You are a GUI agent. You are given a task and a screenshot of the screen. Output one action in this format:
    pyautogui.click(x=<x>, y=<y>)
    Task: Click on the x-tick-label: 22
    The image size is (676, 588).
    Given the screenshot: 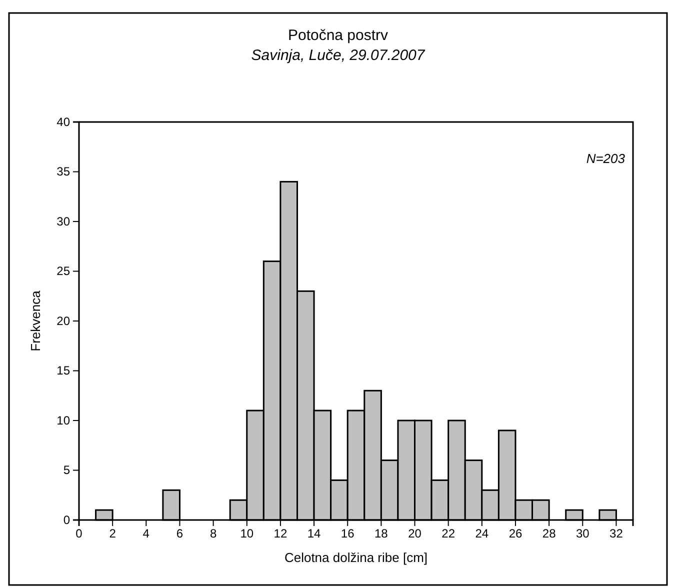 What is the action you would take?
    pyautogui.click(x=449, y=533)
    